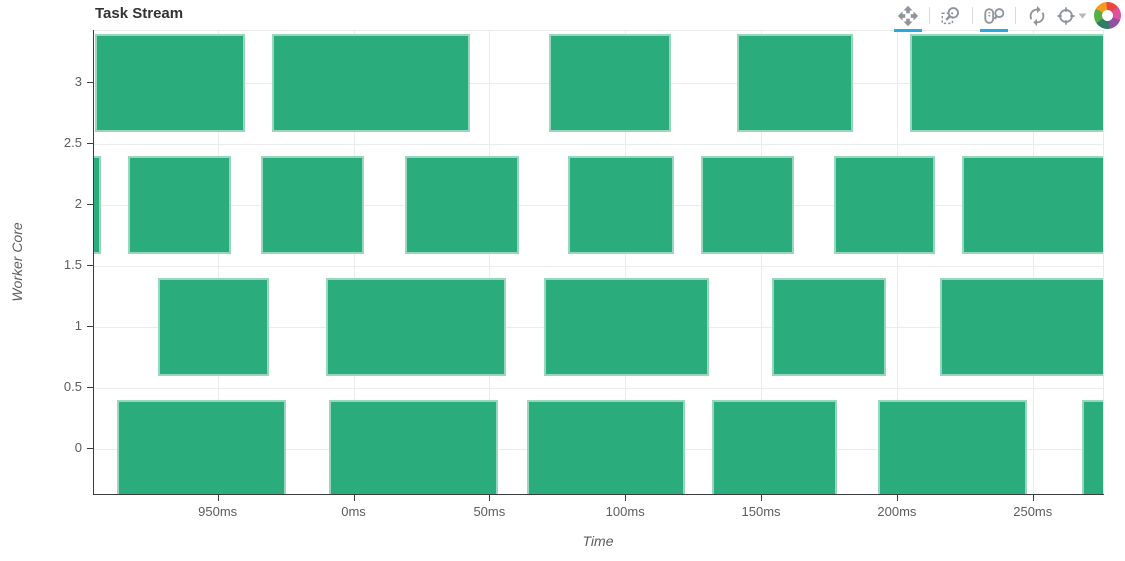 This screenshot has height=561, width=1125. I want to click on y-tick-label: 1, so click(78, 325).